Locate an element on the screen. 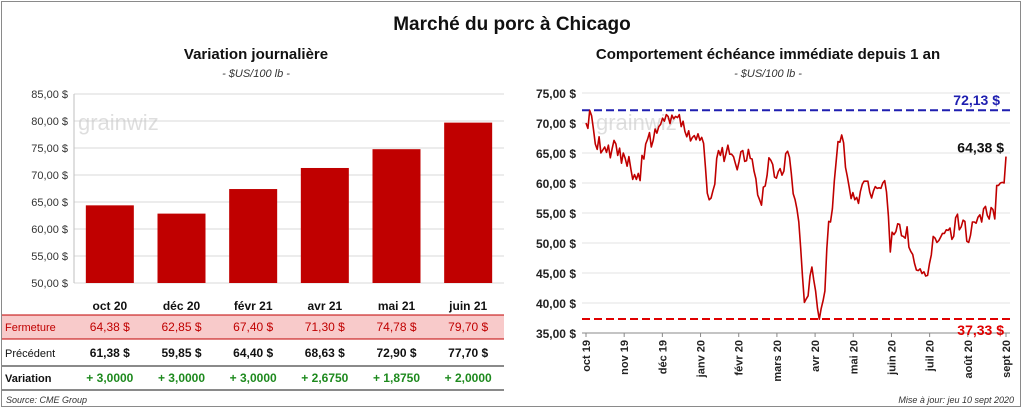 This screenshot has height=410, width=1024. table-cell: 61,38 $ is located at coordinates (110, 353).